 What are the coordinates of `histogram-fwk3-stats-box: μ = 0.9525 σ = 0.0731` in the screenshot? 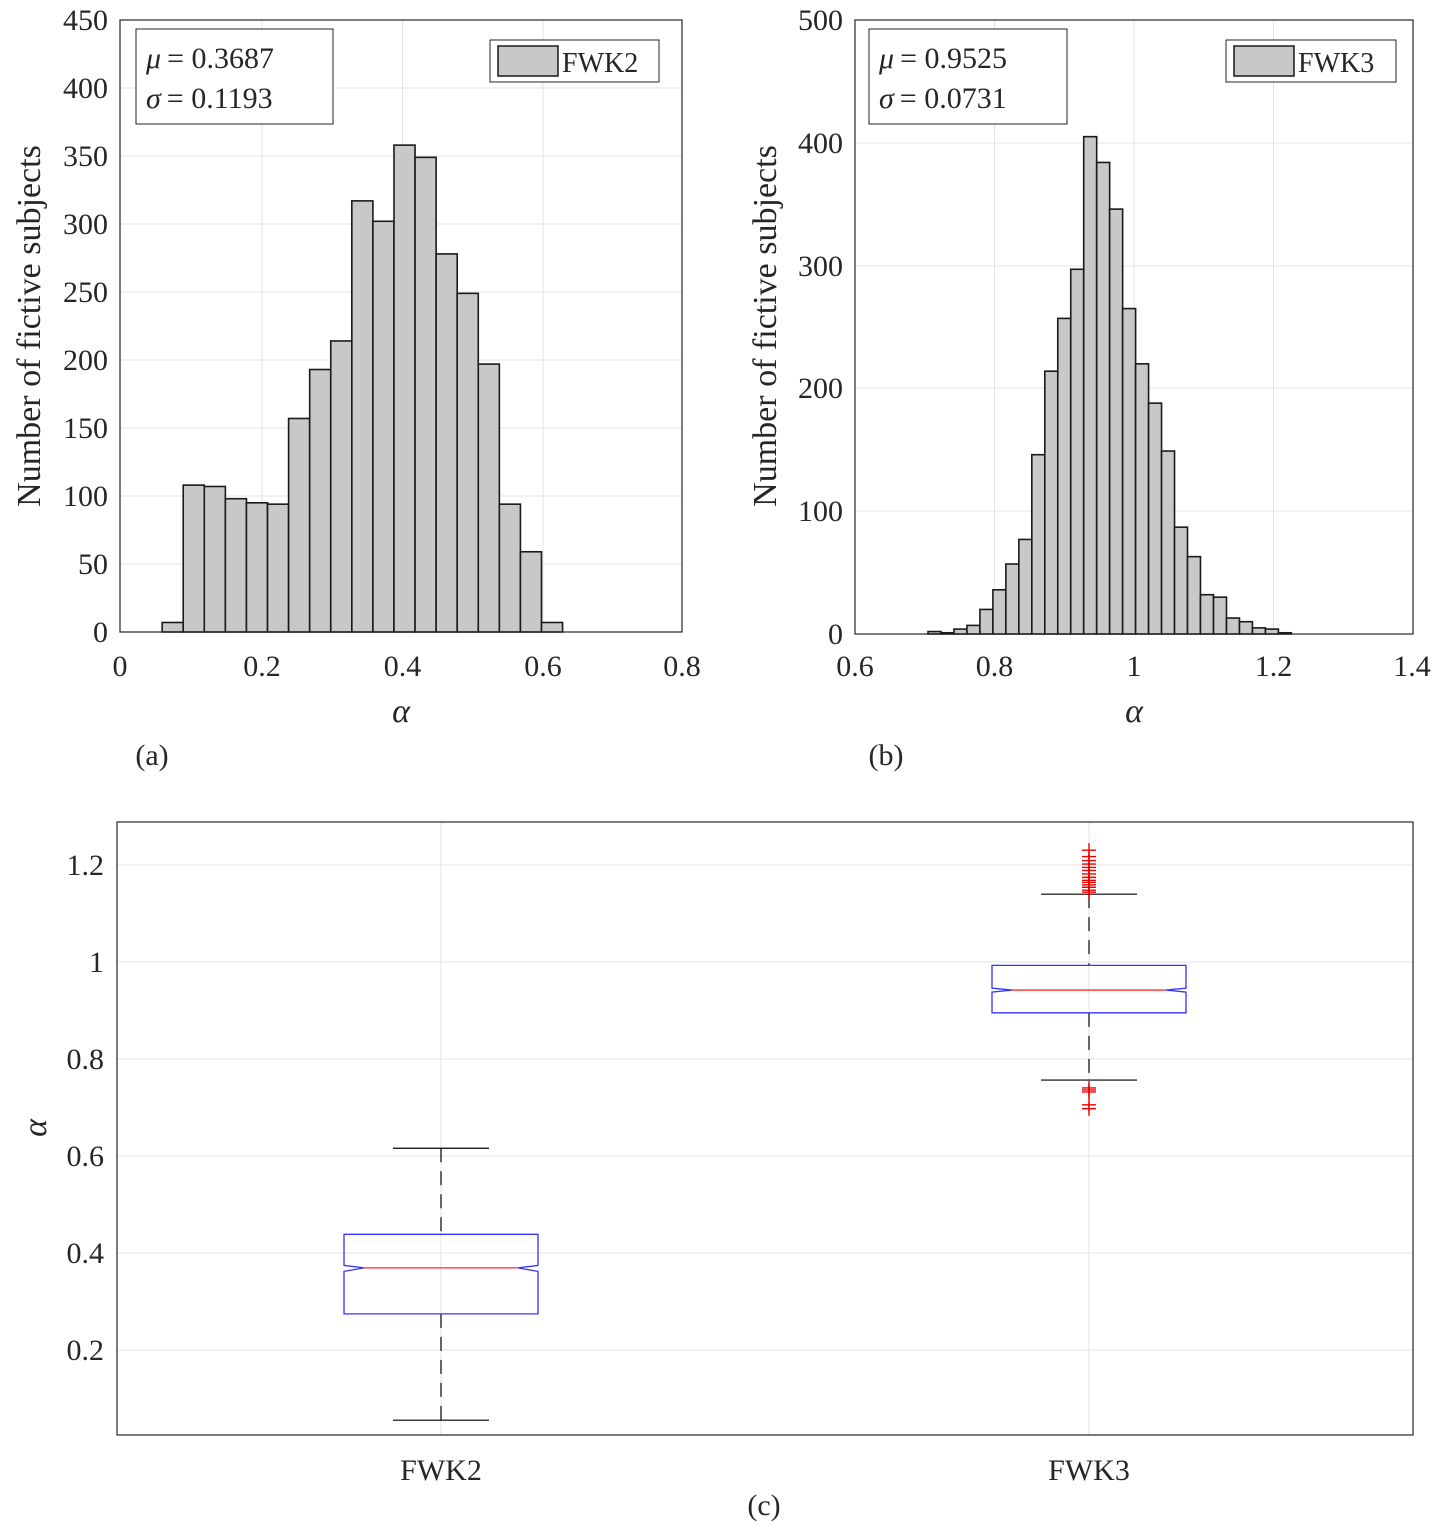 It's located at (968, 76).